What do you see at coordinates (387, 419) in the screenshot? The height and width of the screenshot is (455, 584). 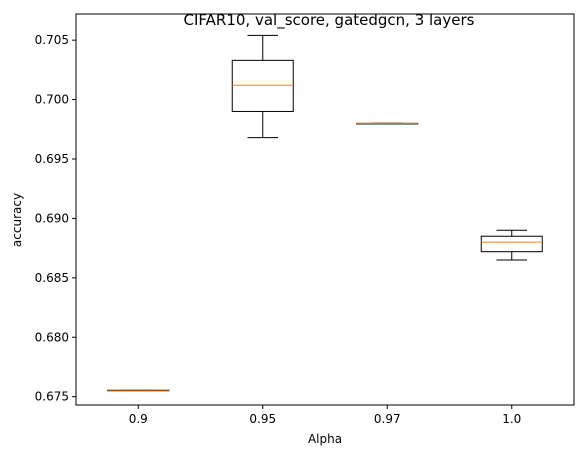 I see `x-tick-label: 0.97` at bounding box center [387, 419].